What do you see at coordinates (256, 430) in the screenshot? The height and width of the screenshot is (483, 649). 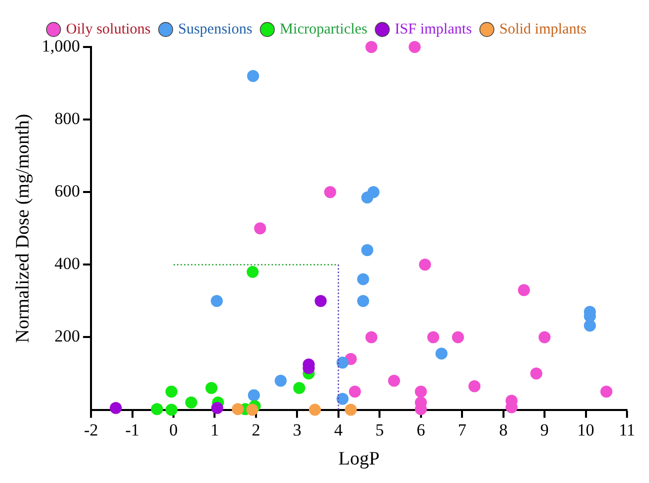 I see `x-tick-label: 2` at bounding box center [256, 430].